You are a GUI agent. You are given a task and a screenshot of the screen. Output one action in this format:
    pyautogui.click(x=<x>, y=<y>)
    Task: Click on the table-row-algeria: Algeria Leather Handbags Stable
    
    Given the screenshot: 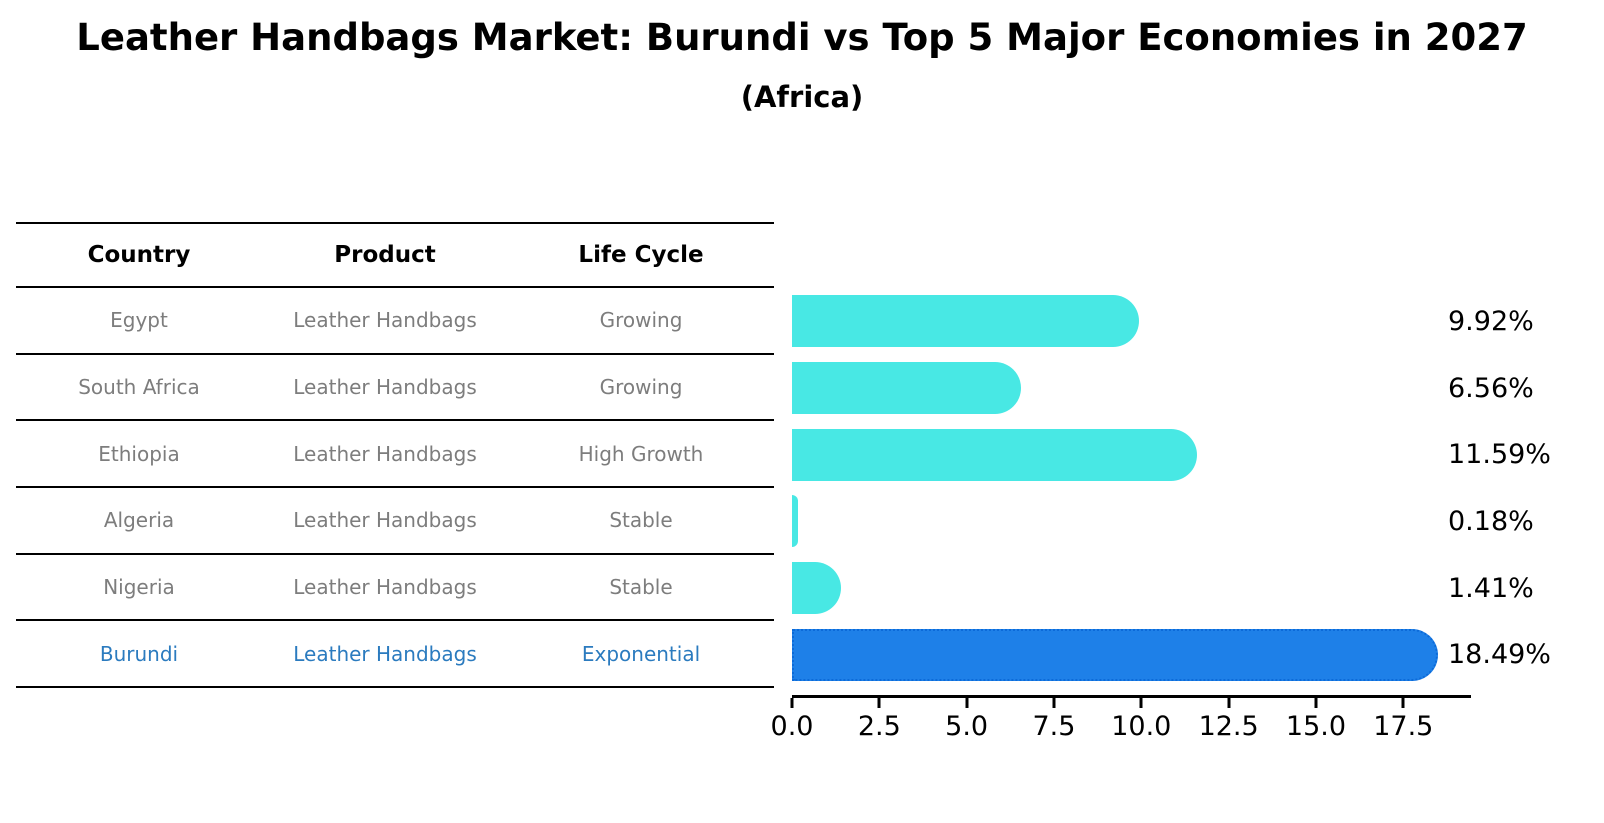 What is the action you would take?
    pyautogui.click(x=395, y=521)
    